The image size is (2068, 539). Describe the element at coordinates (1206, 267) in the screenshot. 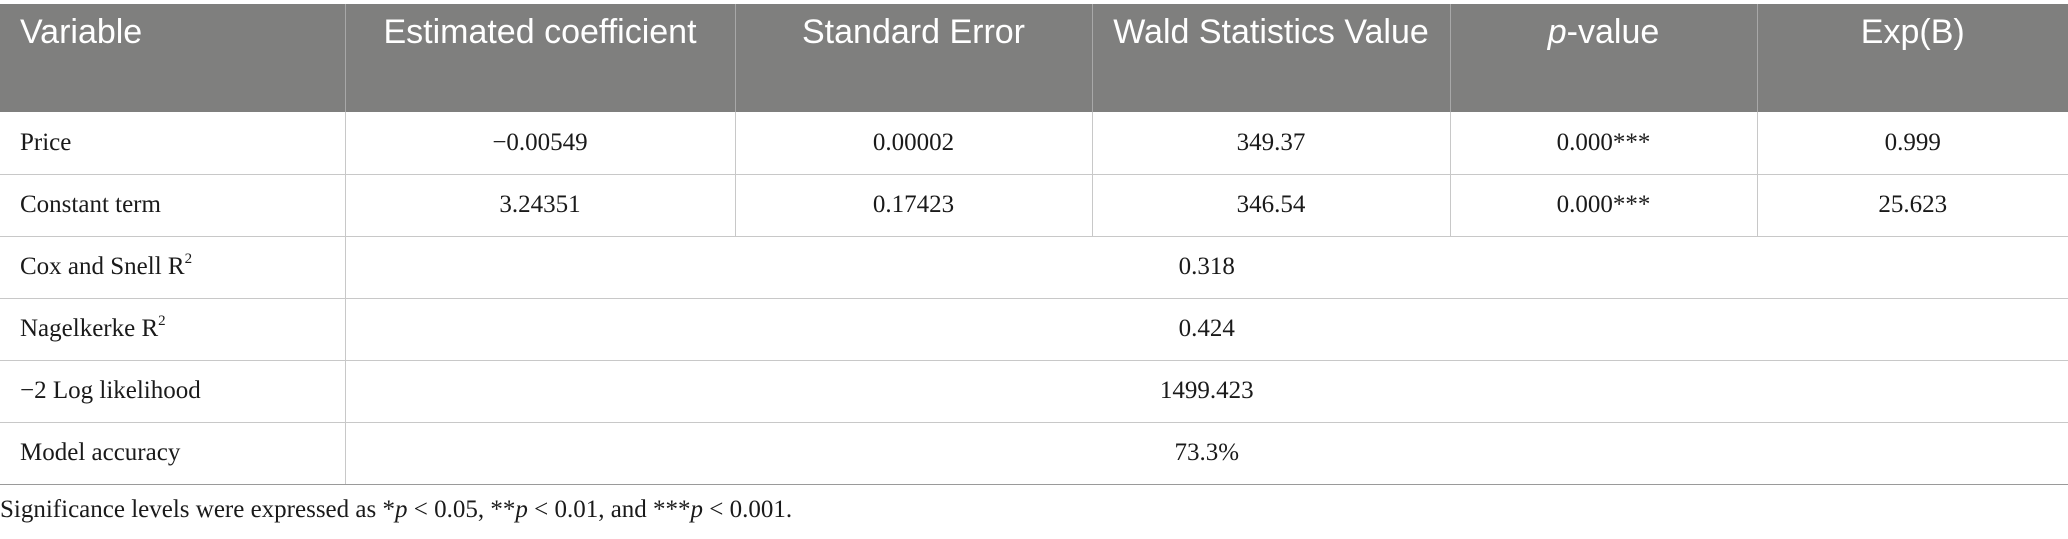

I see `cell-fit-value: 0.318` at that location.